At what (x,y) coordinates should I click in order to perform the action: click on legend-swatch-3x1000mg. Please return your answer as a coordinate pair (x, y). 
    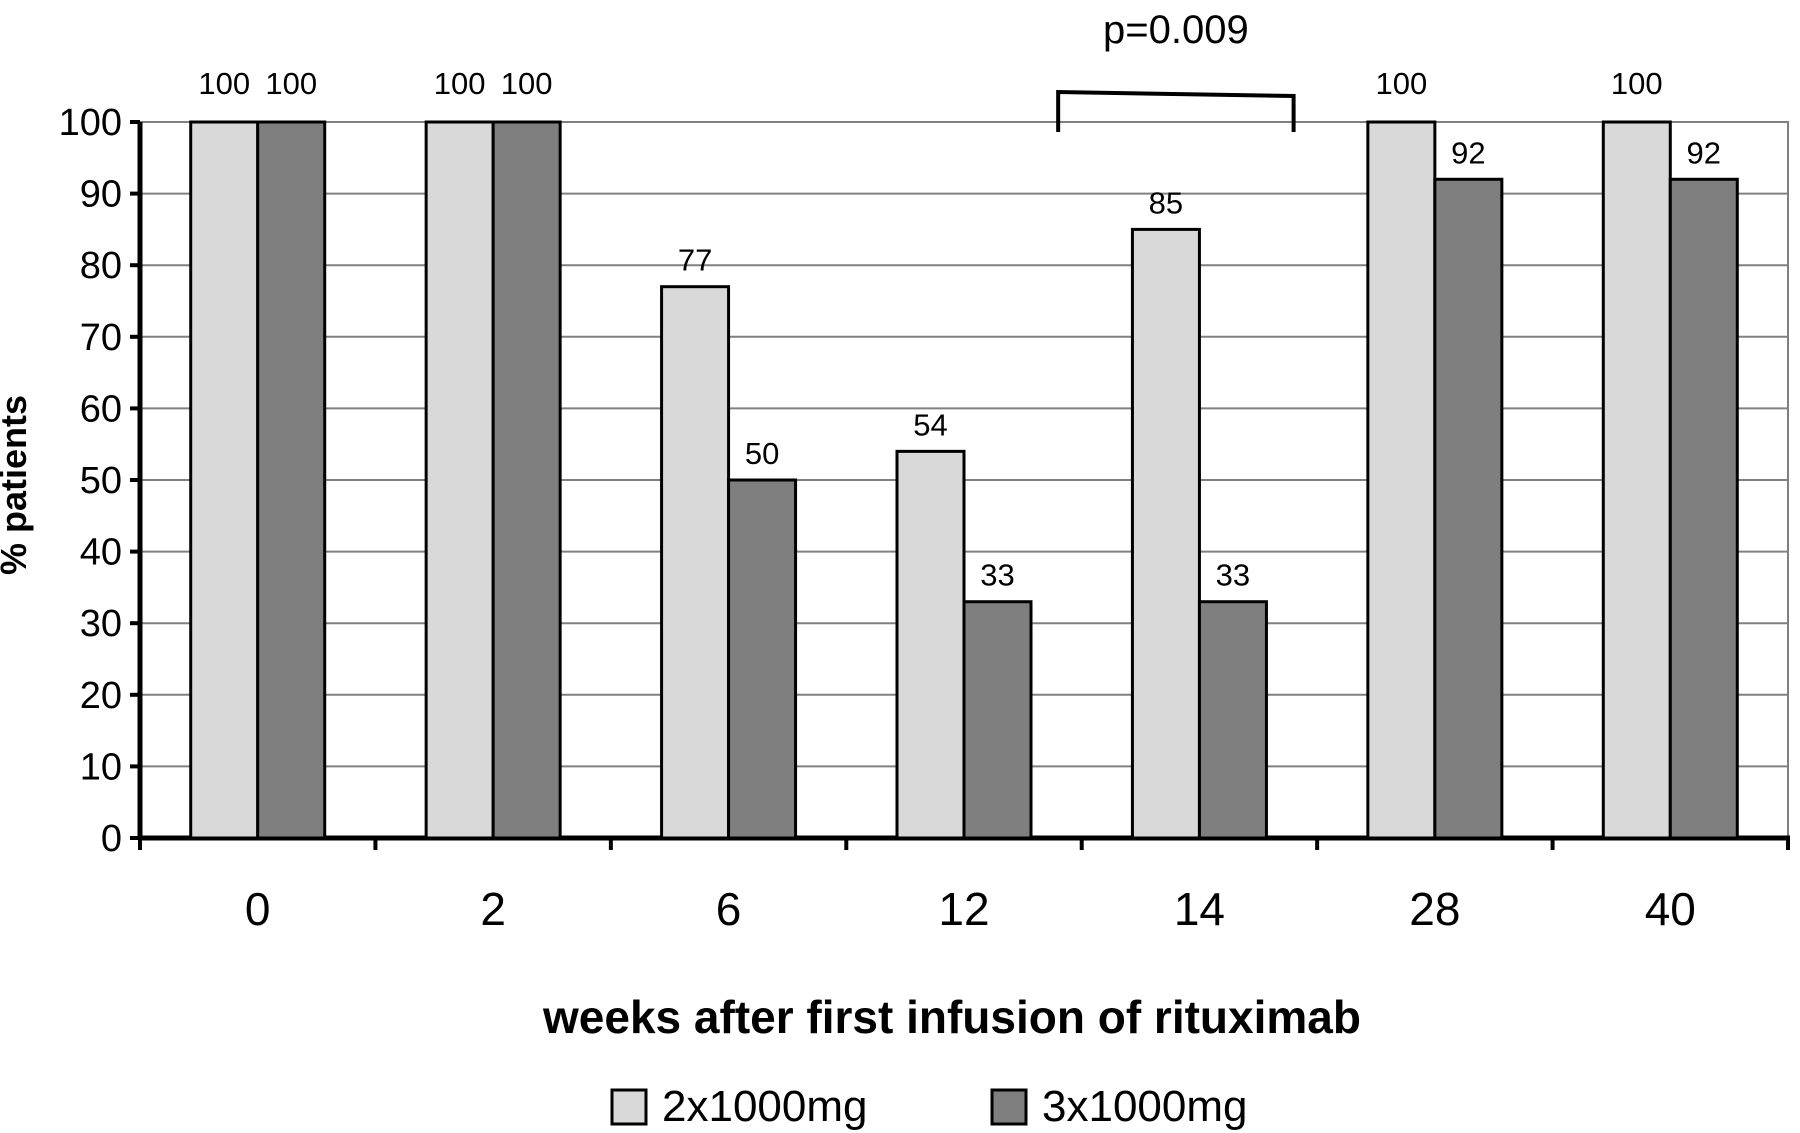
    Looking at the image, I should click on (1009, 1107).